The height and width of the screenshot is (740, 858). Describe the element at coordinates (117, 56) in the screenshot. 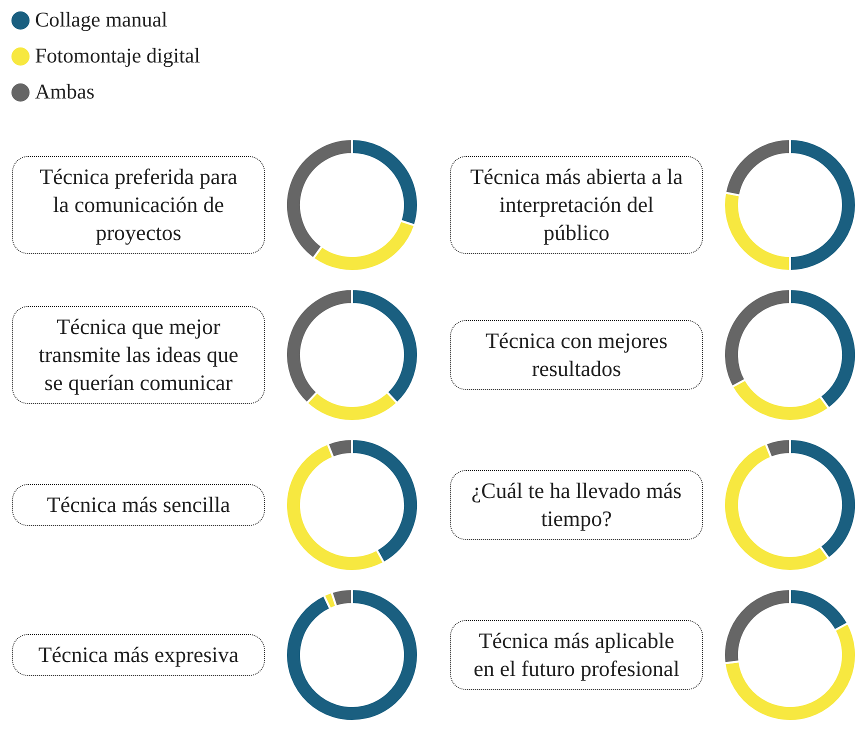

I see `legend-label: Fotomontaje digital` at that location.